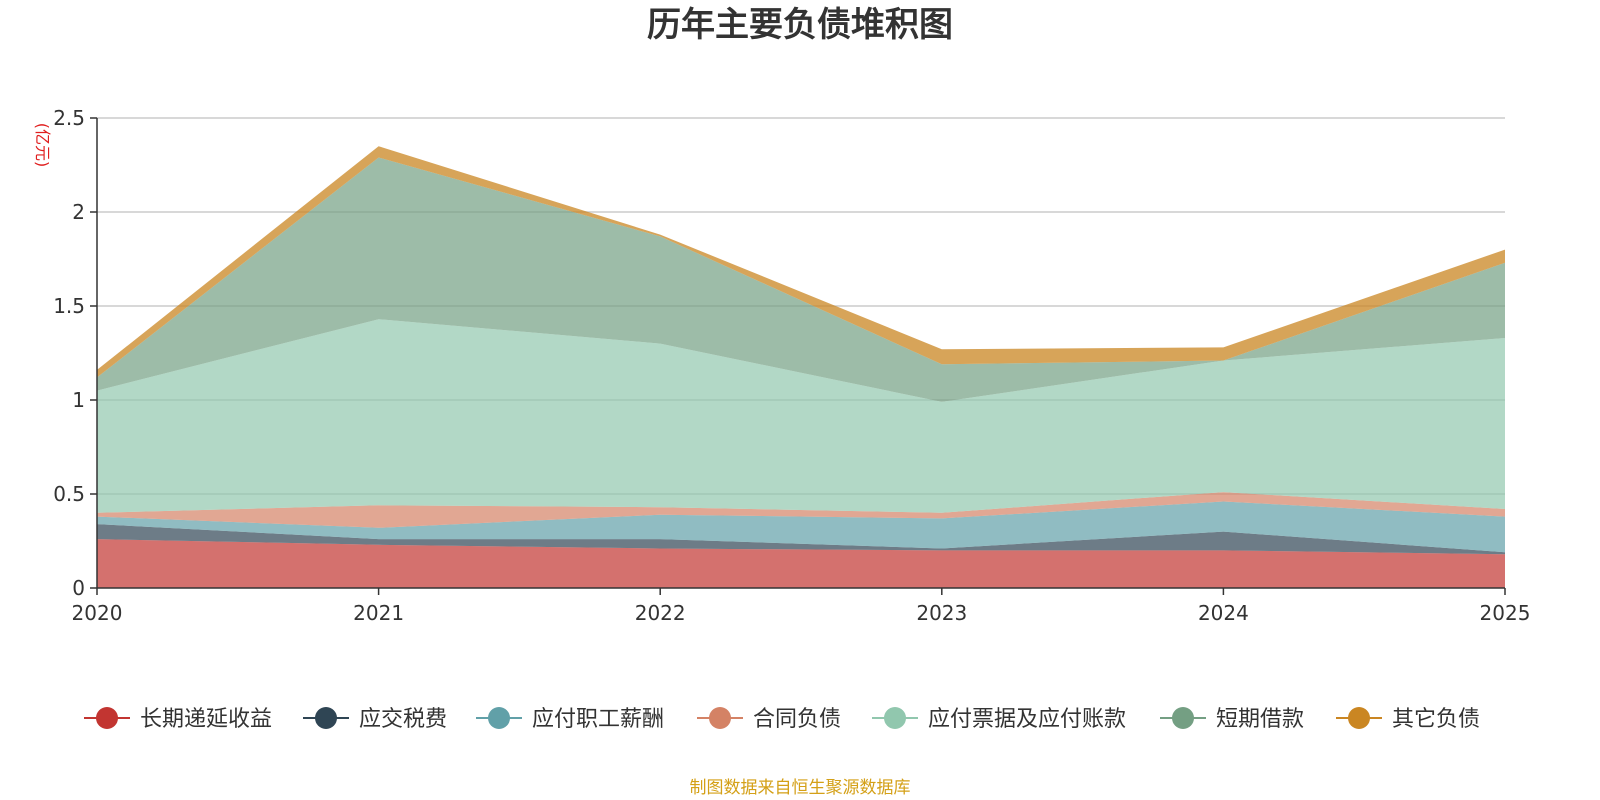 The height and width of the screenshot is (800, 1600). I want to click on legend-label: 长期递延收益, so click(206, 719).